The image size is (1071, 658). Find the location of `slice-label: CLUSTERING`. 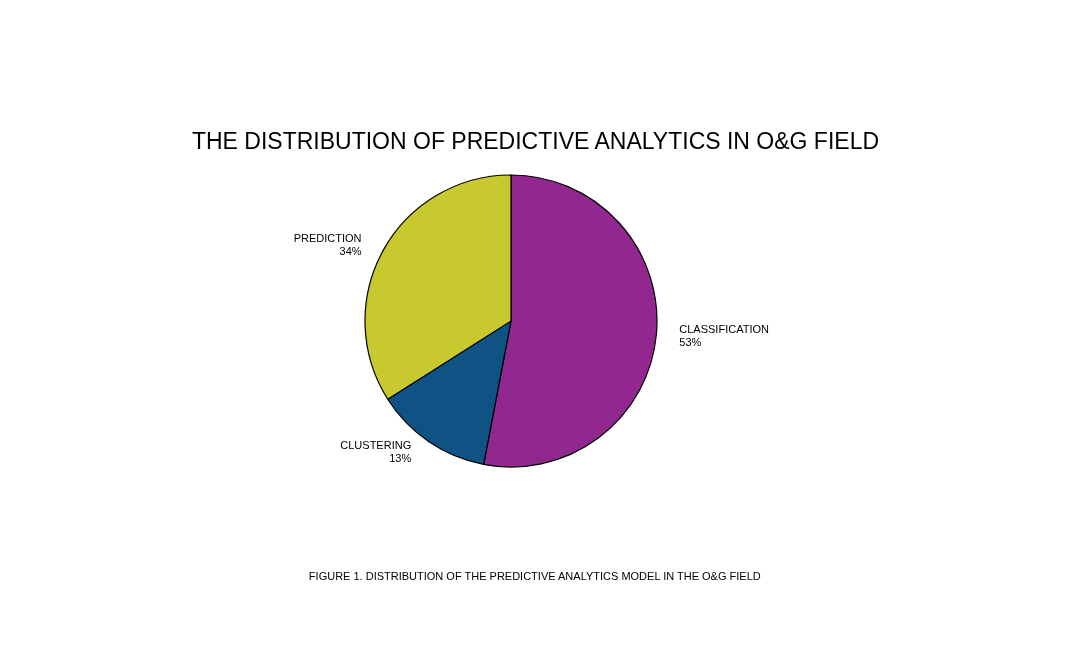

slice-label: CLUSTERING is located at coordinates (376, 445).